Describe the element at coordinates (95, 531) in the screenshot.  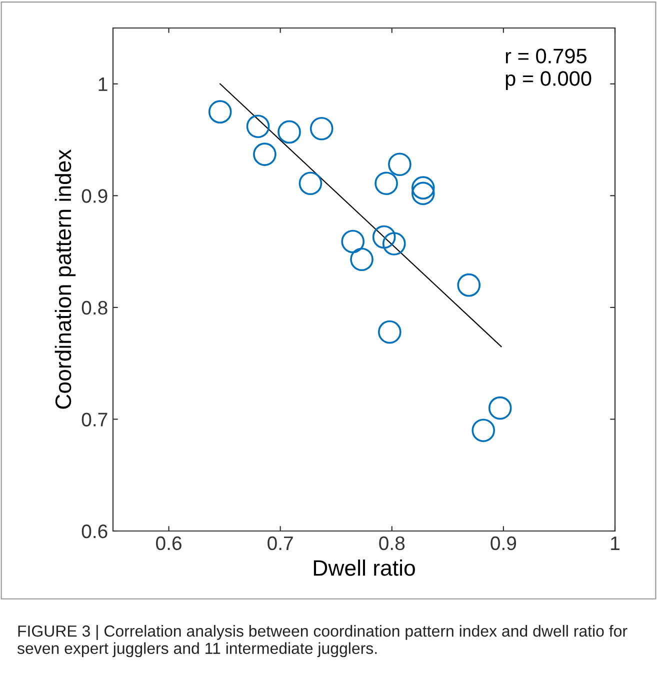
I see `y-tick-label: 0.6` at that location.